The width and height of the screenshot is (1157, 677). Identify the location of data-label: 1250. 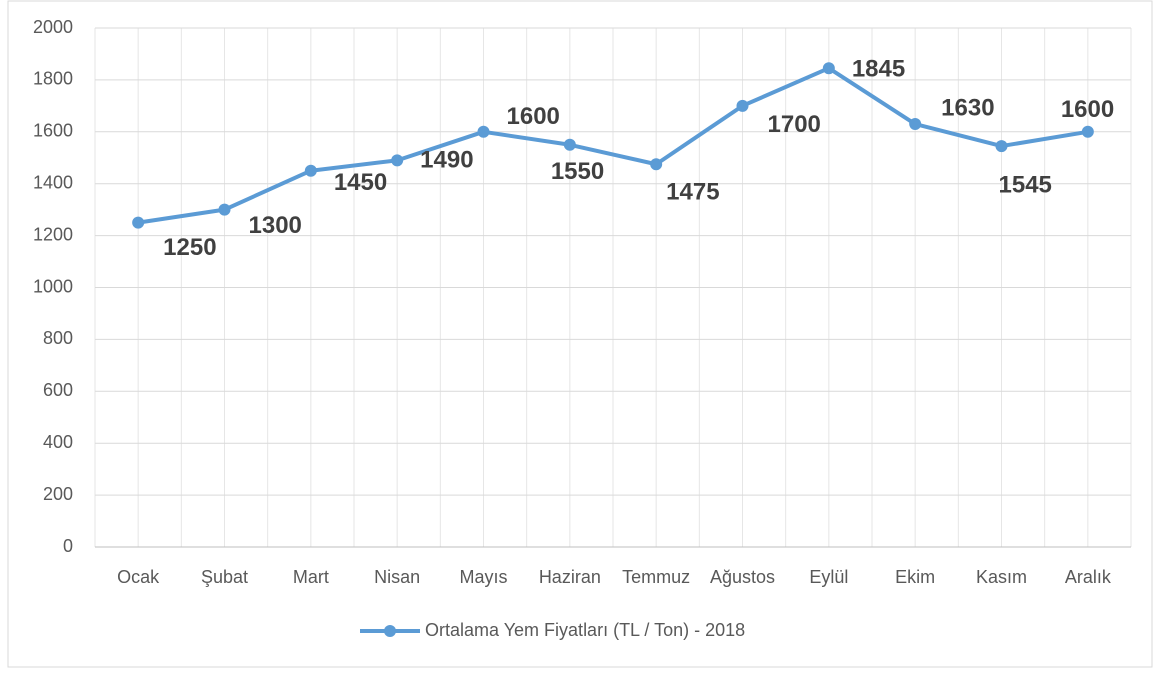
(189, 247).